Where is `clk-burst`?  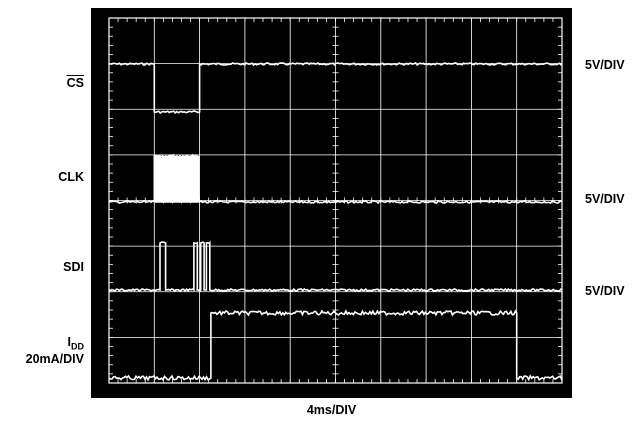 clk-burst is located at coordinates (177, 179).